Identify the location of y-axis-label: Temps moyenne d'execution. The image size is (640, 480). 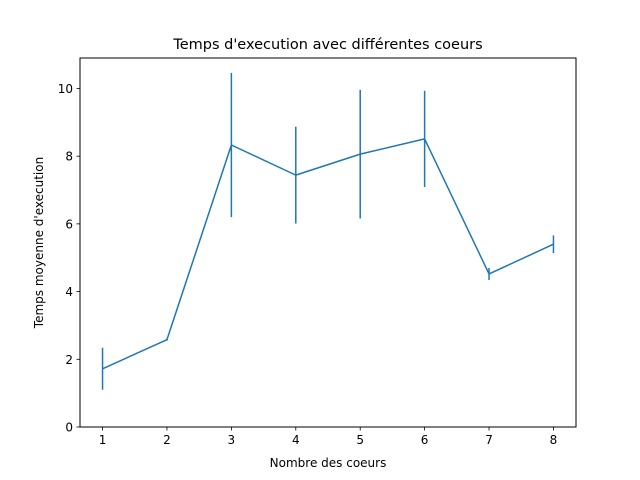
(39, 243).